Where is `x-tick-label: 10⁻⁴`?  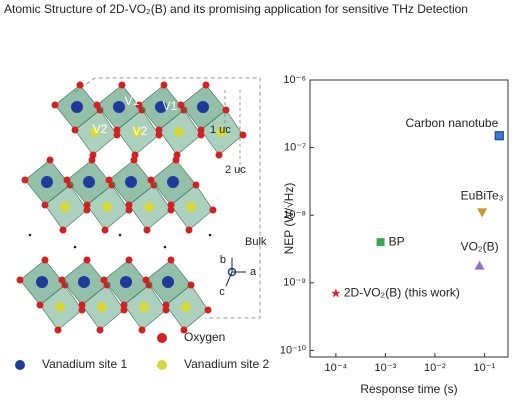 x-tick-label: 10⁻⁴ is located at coordinates (335, 368).